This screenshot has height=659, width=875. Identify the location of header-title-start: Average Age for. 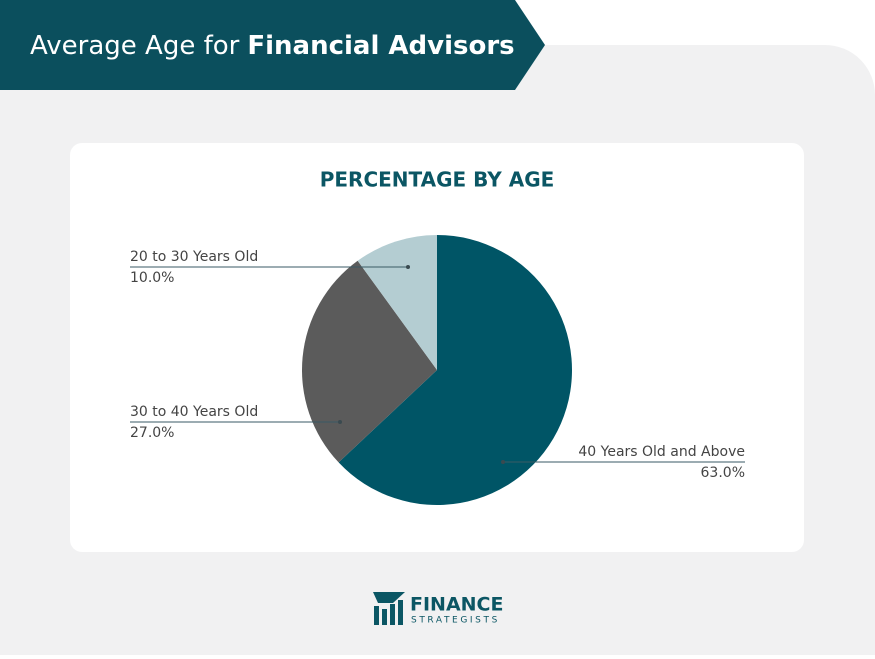
(135, 46).